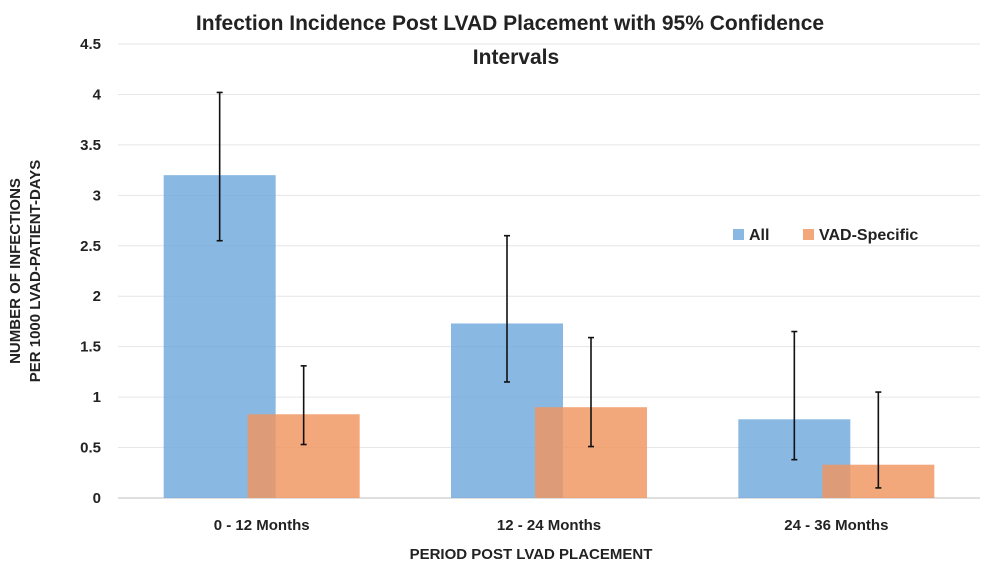  Describe the element at coordinates (97, 498) in the screenshot. I see `y-tick-label: 0` at that location.